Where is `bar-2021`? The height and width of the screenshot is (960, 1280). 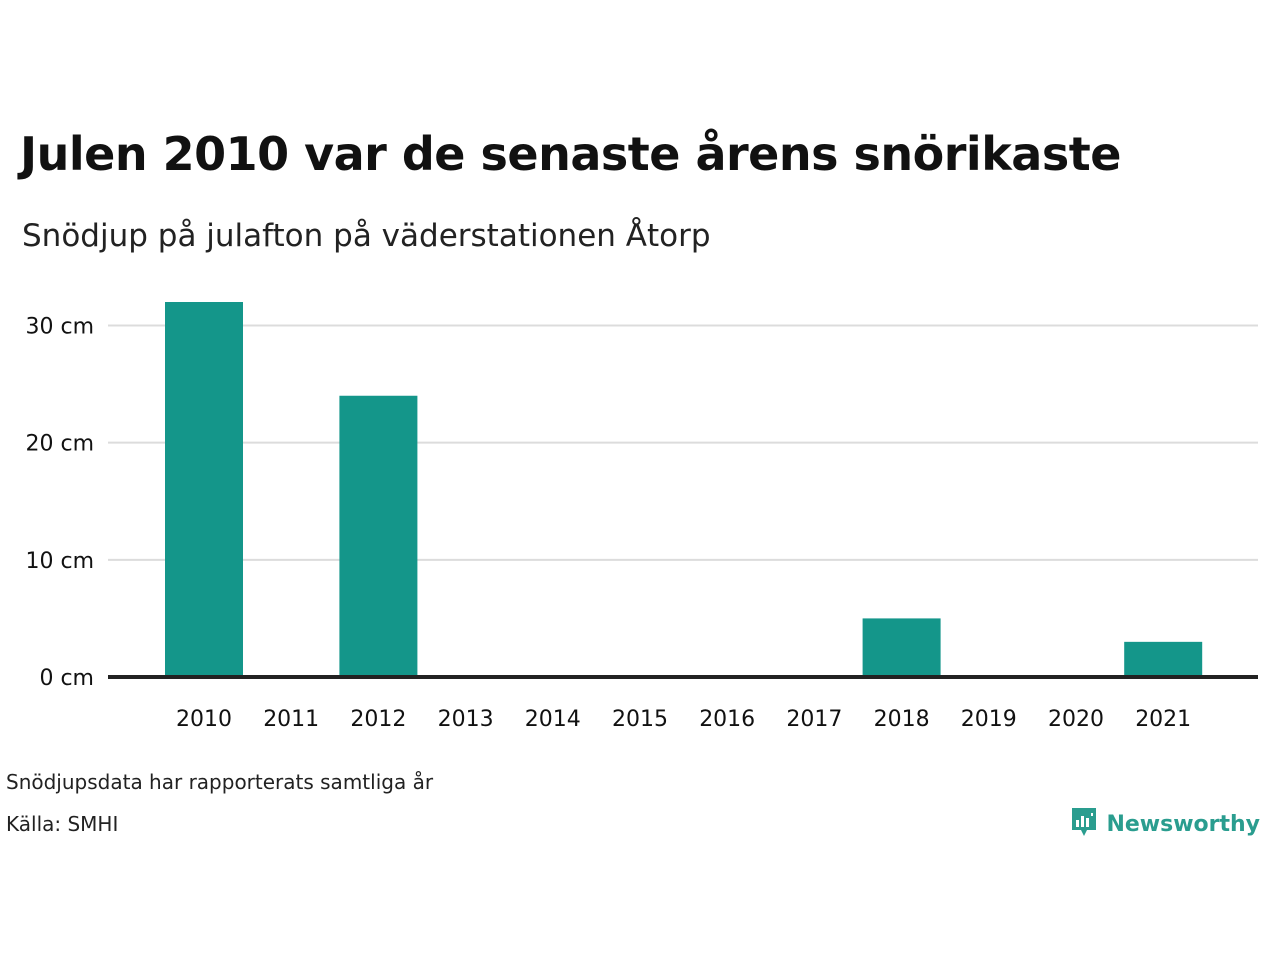
bar-2021 is located at coordinates (1163, 659).